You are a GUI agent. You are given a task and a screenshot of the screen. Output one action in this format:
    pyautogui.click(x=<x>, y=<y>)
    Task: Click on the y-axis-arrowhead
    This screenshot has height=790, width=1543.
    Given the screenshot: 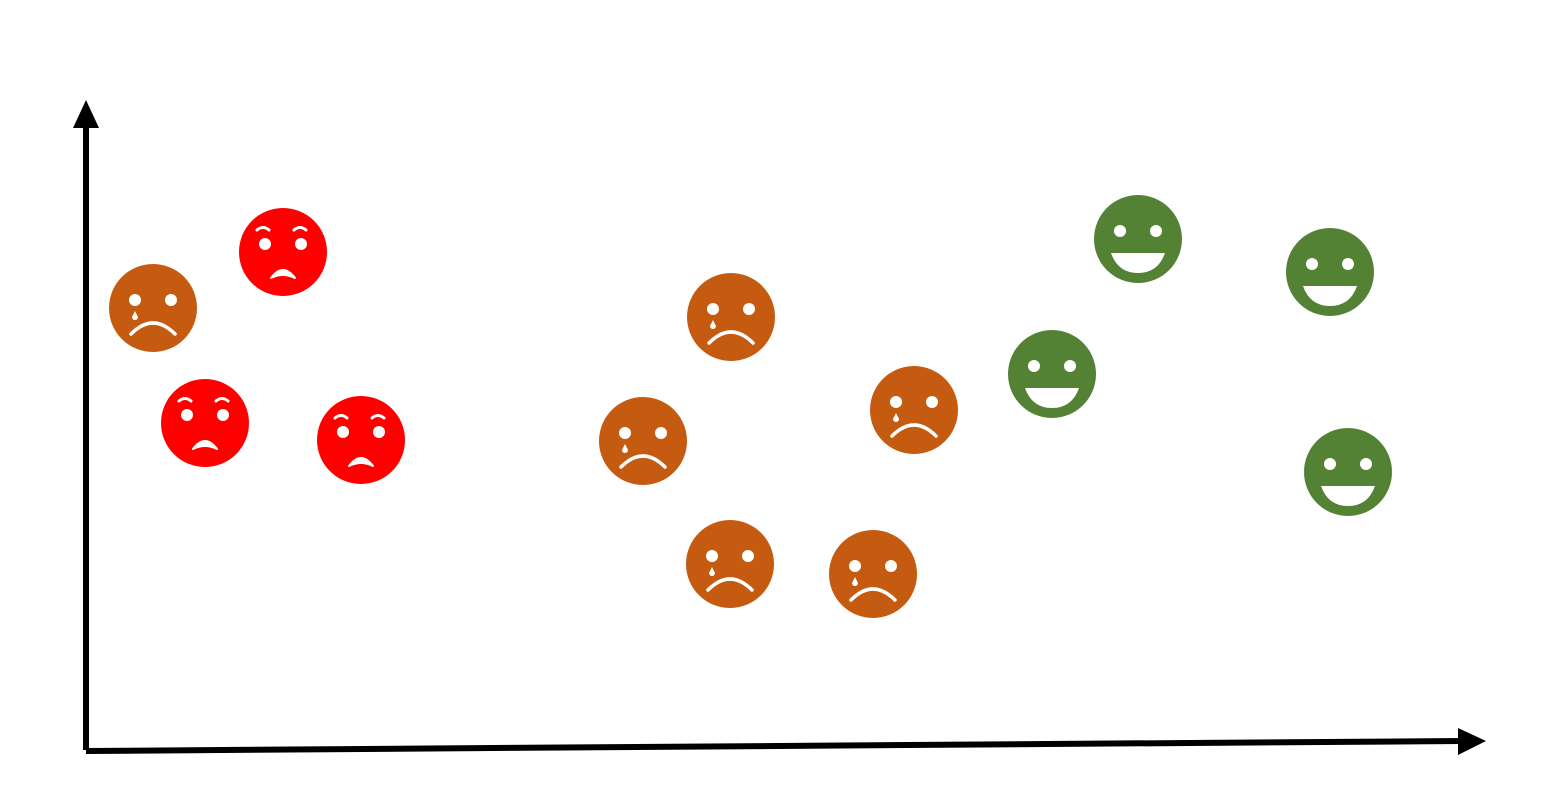 What is the action you would take?
    pyautogui.click(x=86, y=114)
    